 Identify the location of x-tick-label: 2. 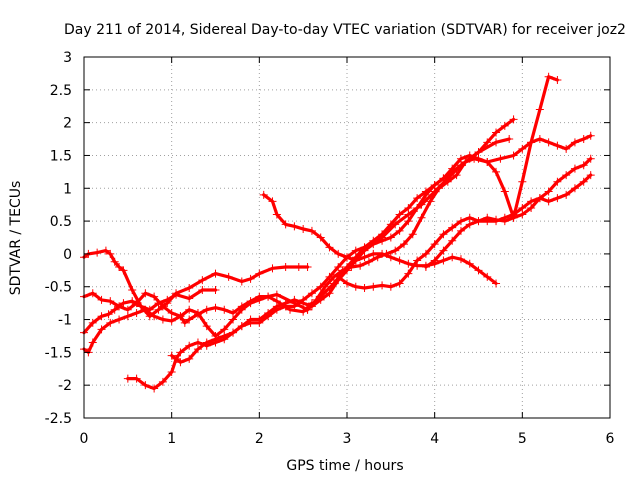
(259, 439).